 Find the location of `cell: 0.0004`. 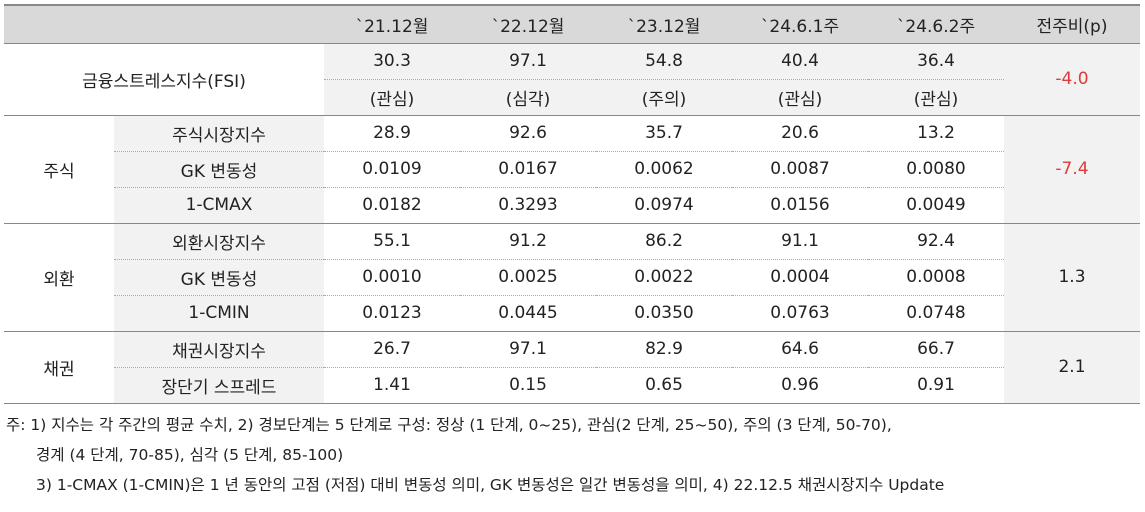

cell: 0.0004 is located at coordinates (800, 277).